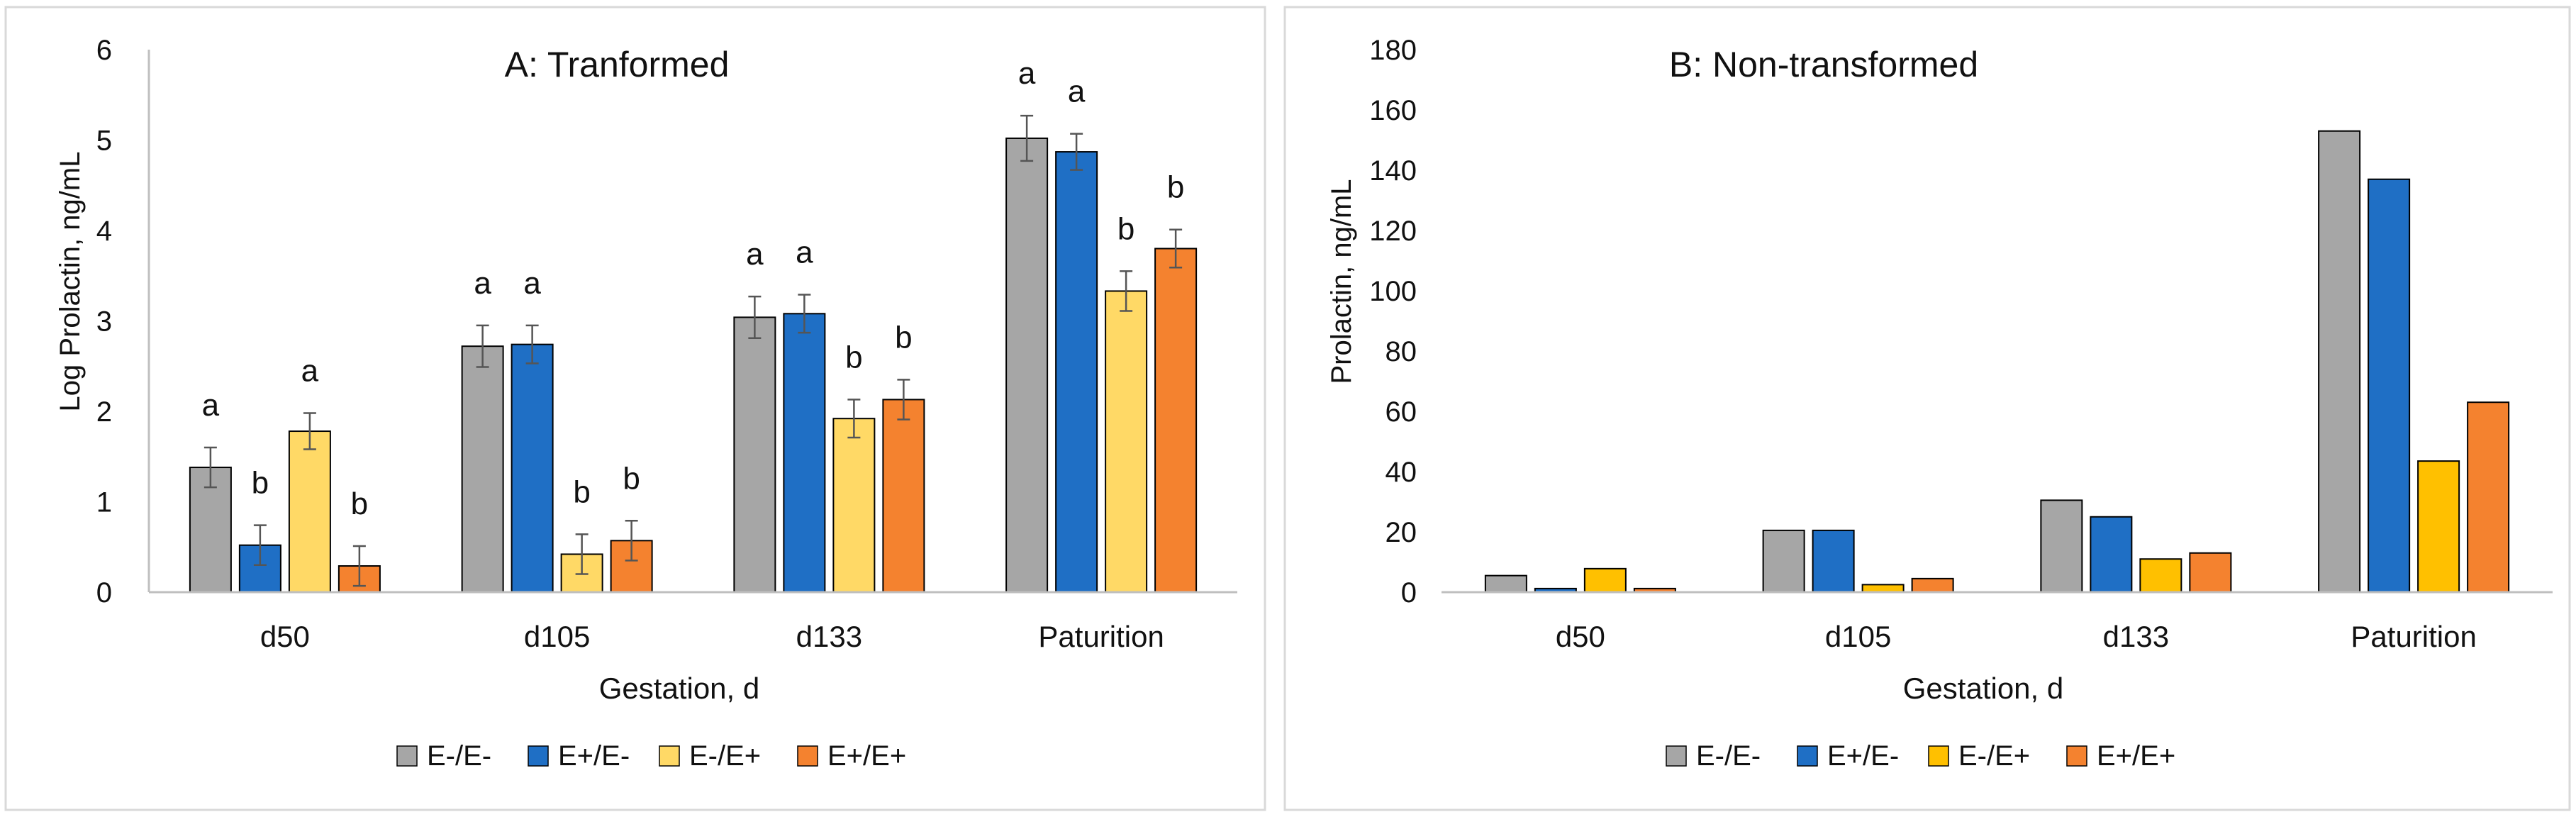  What do you see at coordinates (104, 50) in the screenshot?
I see `panel-a-y-tick-label: 6` at bounding box center [104, 50].